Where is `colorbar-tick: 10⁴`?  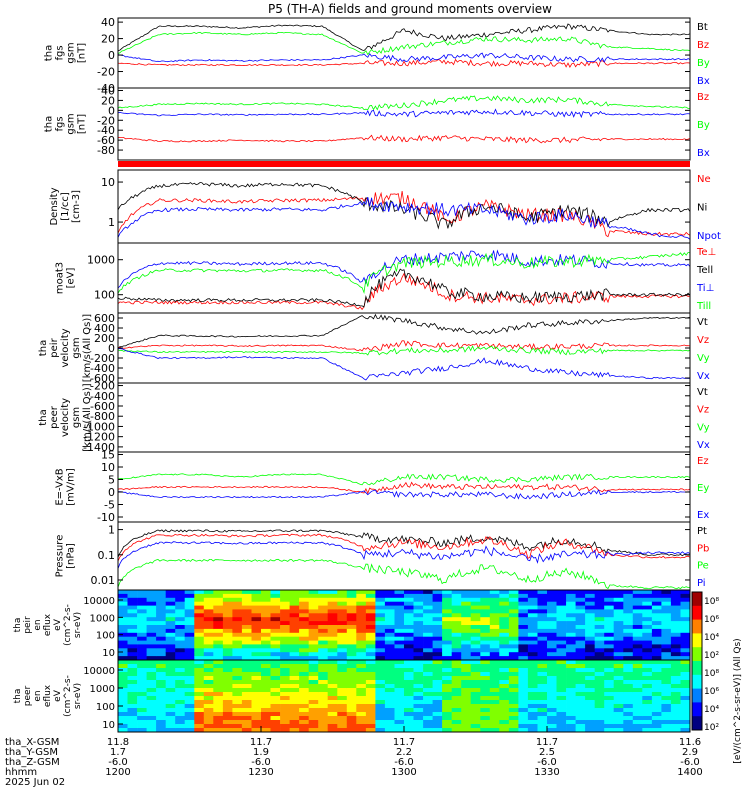
colorbar-tick: 10⁴ is located at coordinates (711, 638).